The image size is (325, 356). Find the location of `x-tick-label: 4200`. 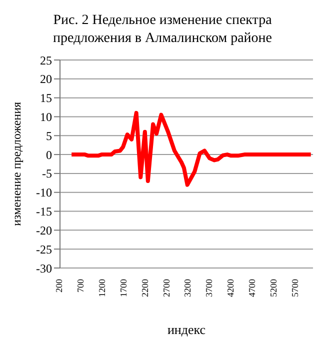

x-tick-label: 4200 is located at coordinates (231, 287).